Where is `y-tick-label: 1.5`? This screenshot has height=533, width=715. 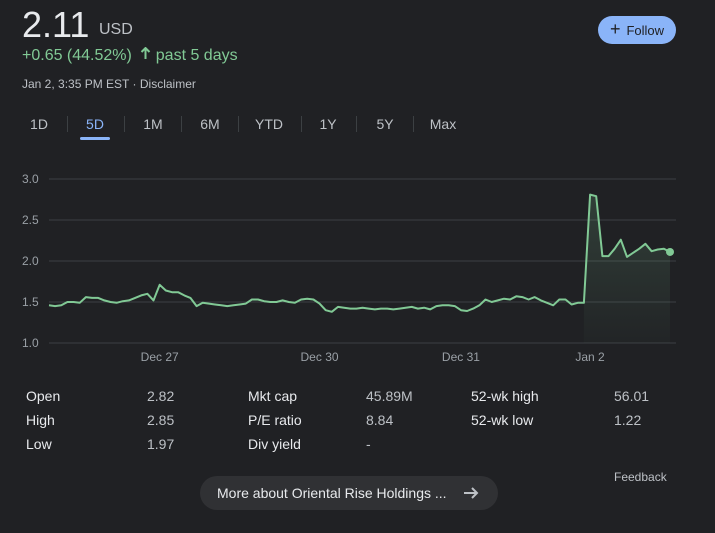
y-tick-label: 1.5 is located at coordinates (30, 302).